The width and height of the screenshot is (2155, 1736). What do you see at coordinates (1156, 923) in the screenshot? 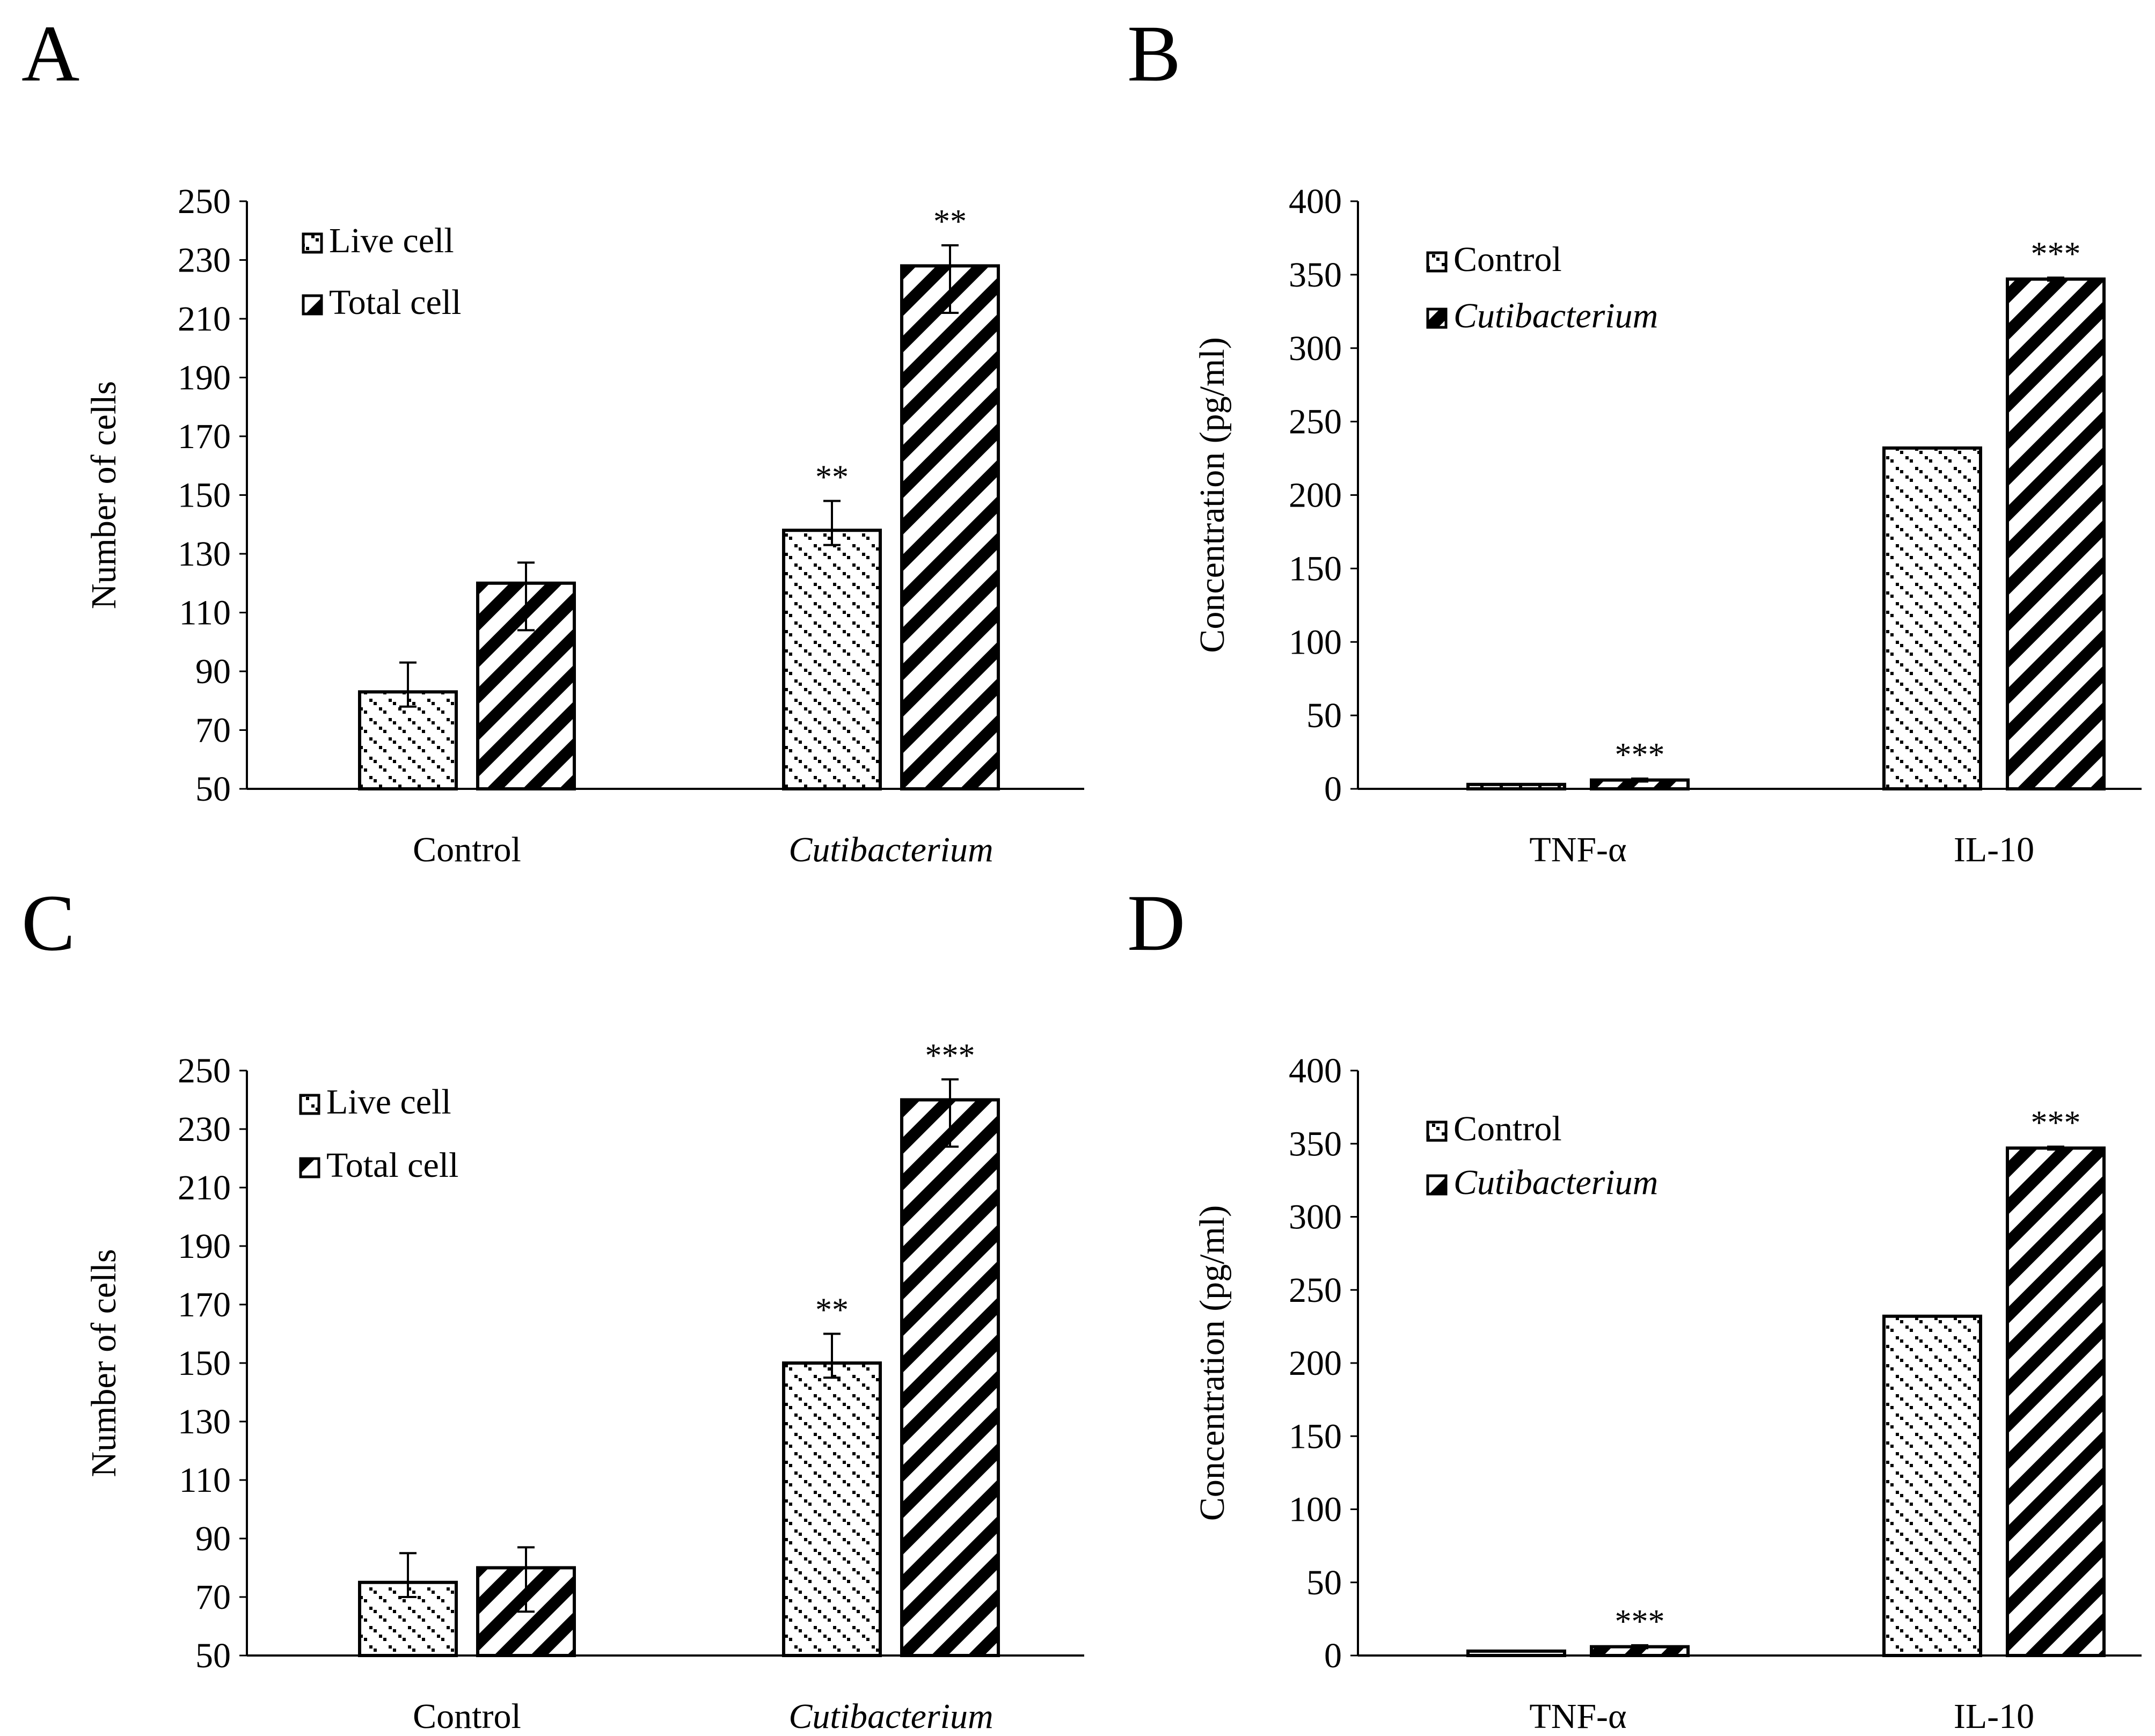
I see `panel-letter: D` at bounding box center [1156, 923].